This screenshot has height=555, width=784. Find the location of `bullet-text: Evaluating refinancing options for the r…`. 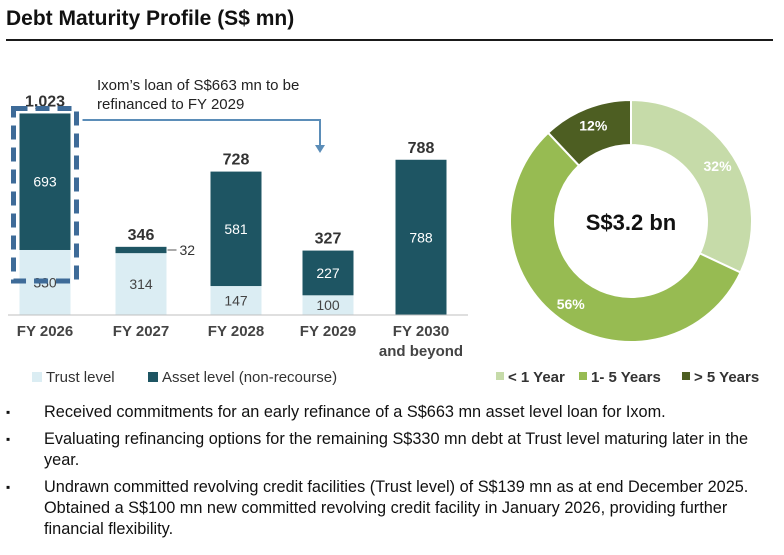

bullet-text: Evaluating refinancing options for the r… is located at coordinates (396, 449).